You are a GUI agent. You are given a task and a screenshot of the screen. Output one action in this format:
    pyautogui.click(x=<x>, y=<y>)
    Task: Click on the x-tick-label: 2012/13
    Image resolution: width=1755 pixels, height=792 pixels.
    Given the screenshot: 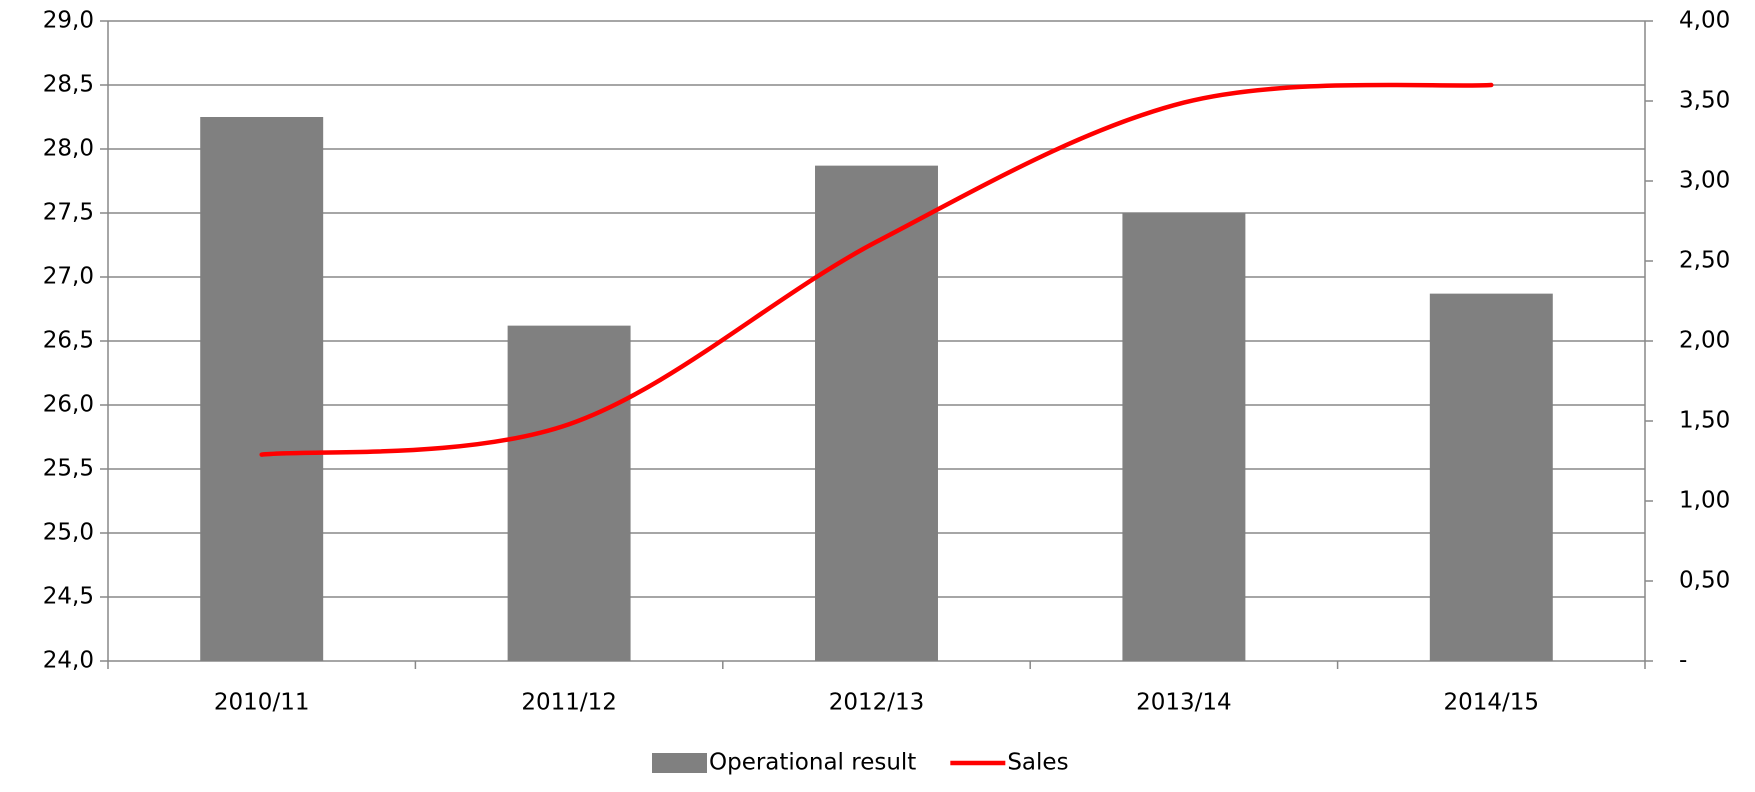 What is the action you would take?
    pyautogui.click(x=877, y=703)
    